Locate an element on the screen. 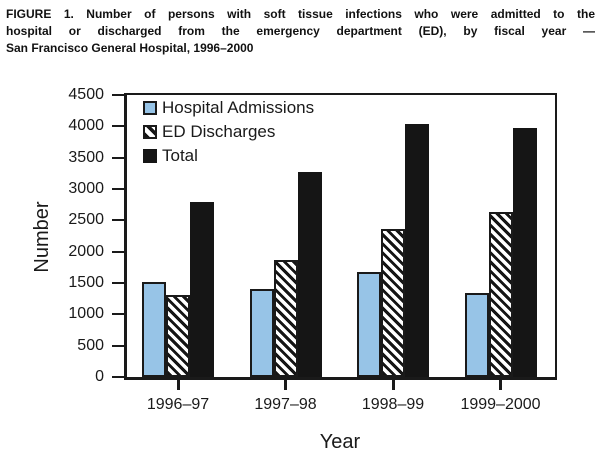 The width and height of the screenshot is (601, 461). x-category-label-1999–2000: 1999–2000 is located at coordinates (500, 404).